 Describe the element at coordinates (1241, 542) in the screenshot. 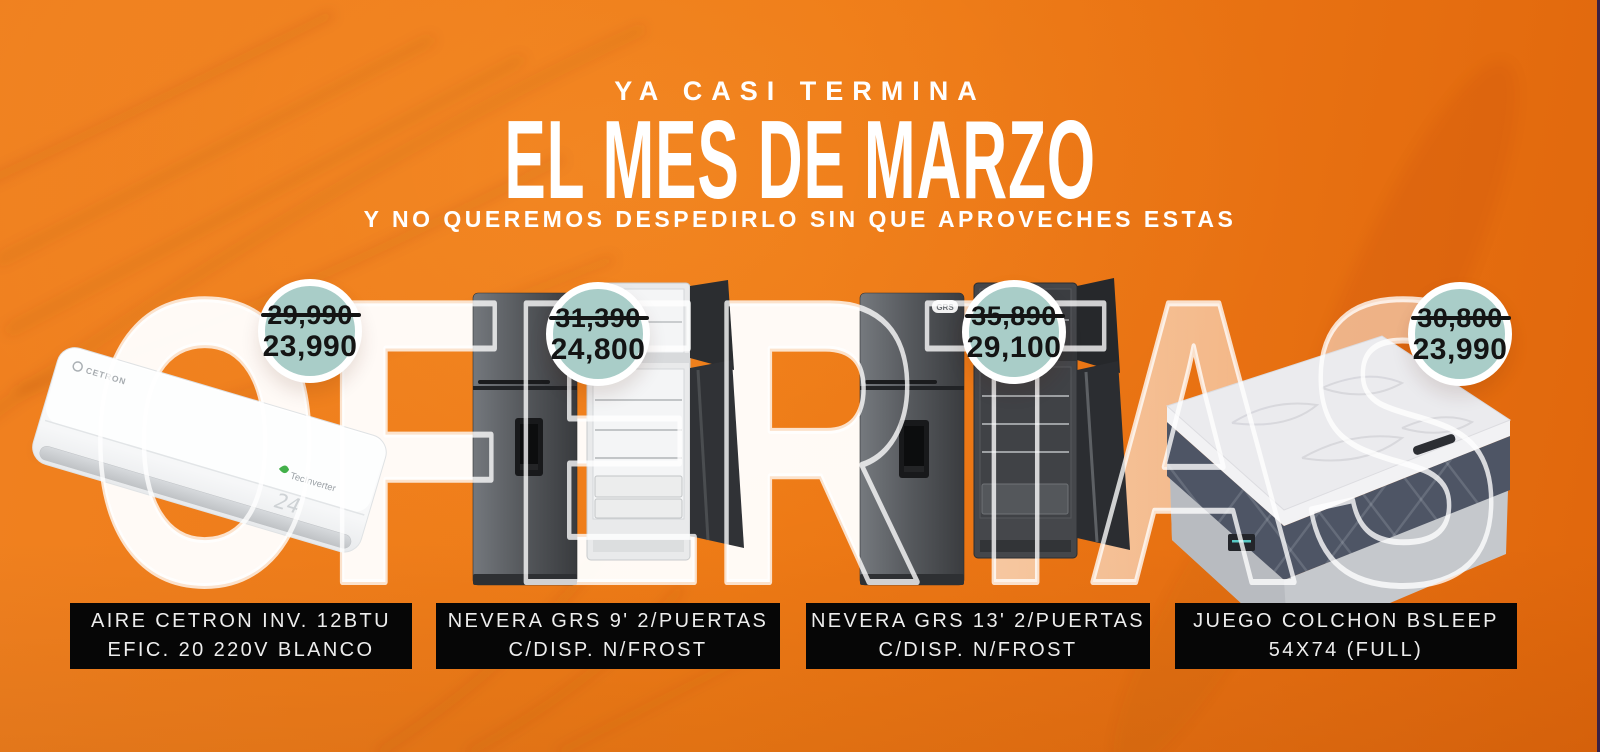

I see `mattress-tag` at that location.